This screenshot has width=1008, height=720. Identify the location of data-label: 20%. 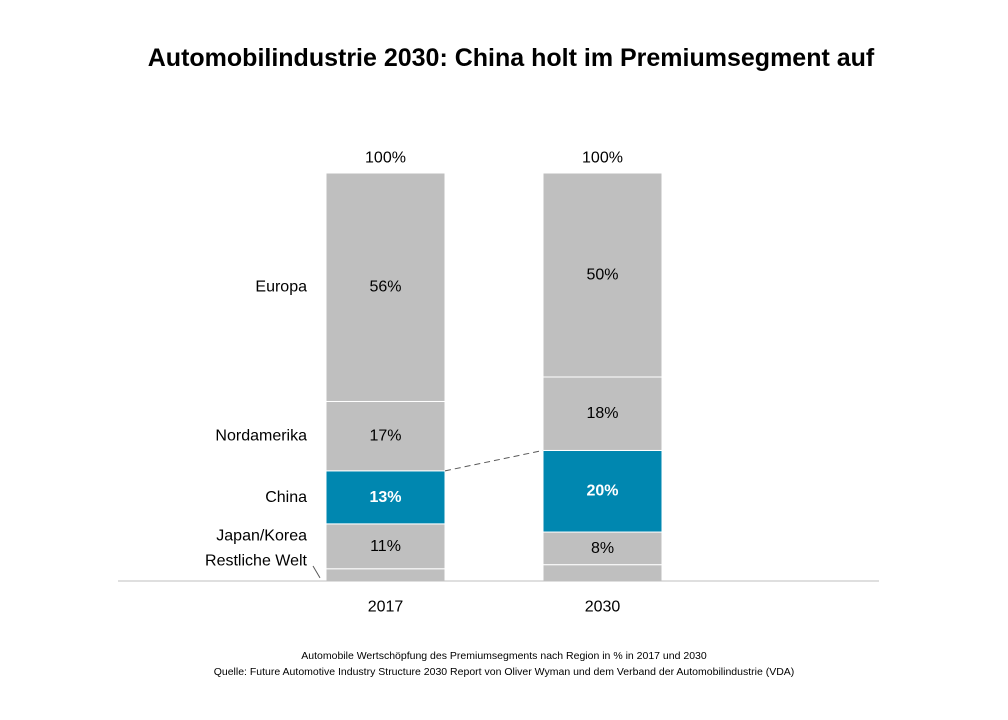
(602, 491).